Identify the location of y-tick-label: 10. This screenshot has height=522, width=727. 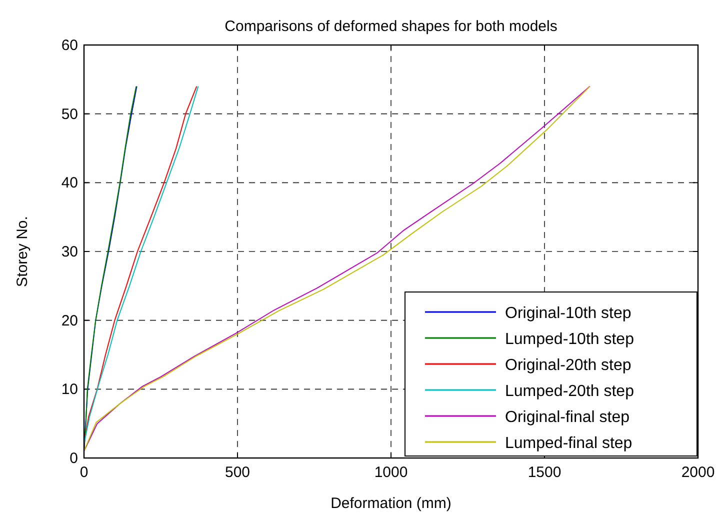
(69, 389).